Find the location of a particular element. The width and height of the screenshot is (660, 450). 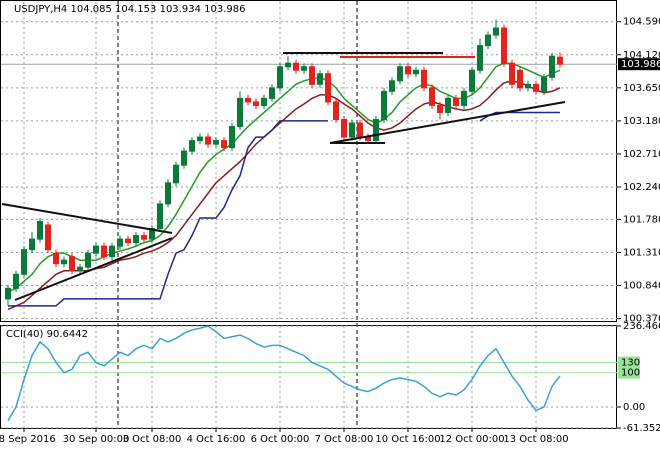

x-tick-label: 30 Sep 00:00 is located at coordinates (96, 439).